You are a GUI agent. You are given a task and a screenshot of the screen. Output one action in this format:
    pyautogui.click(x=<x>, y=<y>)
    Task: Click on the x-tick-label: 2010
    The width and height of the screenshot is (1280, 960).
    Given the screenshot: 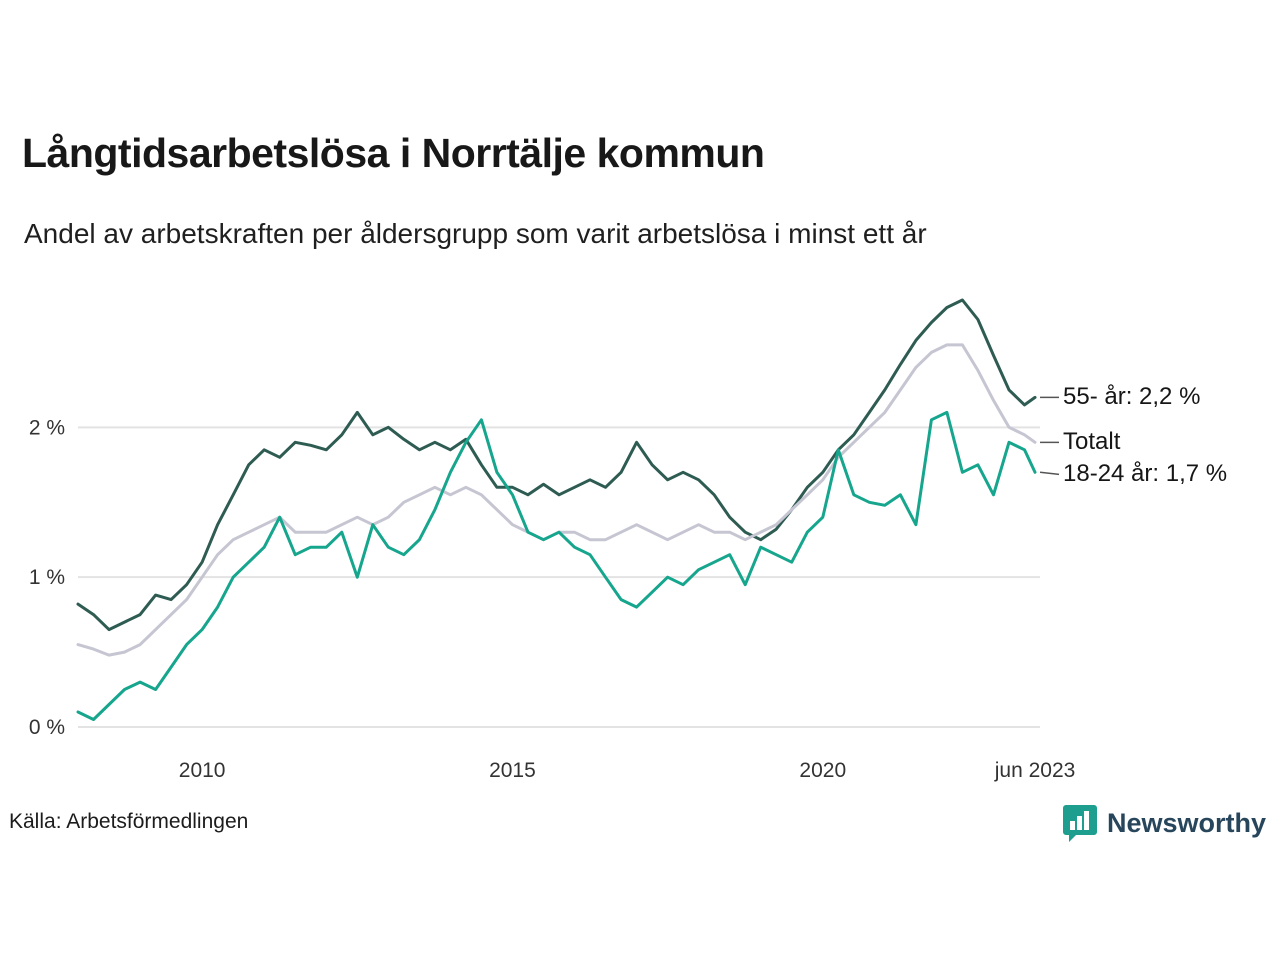 What is the action you would take?
    pyautogui.click(x=202, y=770)
    